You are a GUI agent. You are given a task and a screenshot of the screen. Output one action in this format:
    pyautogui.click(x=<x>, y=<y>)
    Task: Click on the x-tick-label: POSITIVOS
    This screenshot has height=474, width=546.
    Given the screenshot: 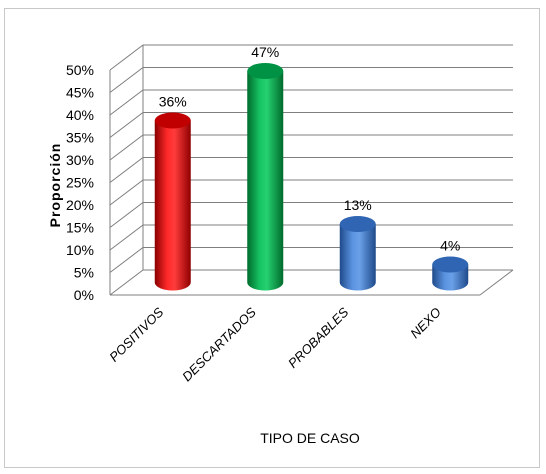 What is the action you would take?
    pyautogui.click(x=136, y=334)
    